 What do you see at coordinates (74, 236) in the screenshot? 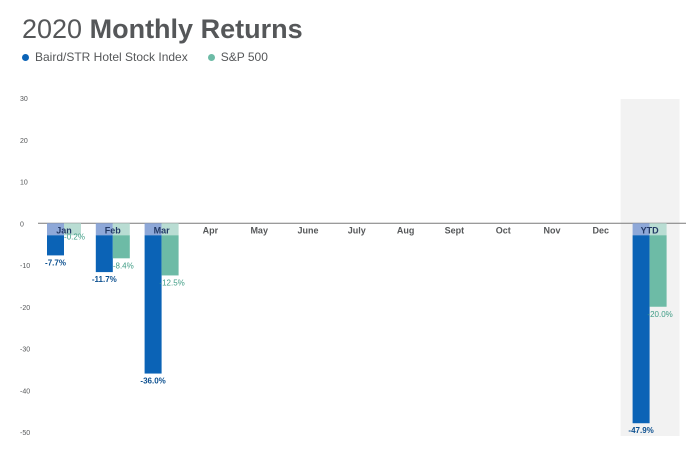
I see `data-label-sp500: -0.2%` at bounding box center [74, 236].